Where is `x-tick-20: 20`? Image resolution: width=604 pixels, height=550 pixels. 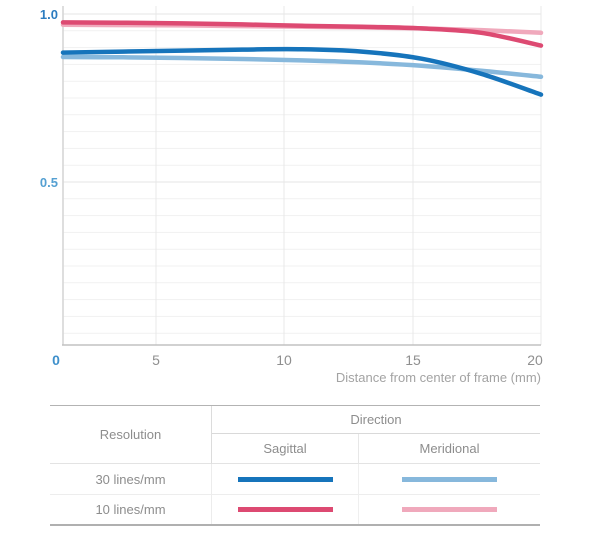
x-tick-20: 20 is located at coordinates (535, 360).